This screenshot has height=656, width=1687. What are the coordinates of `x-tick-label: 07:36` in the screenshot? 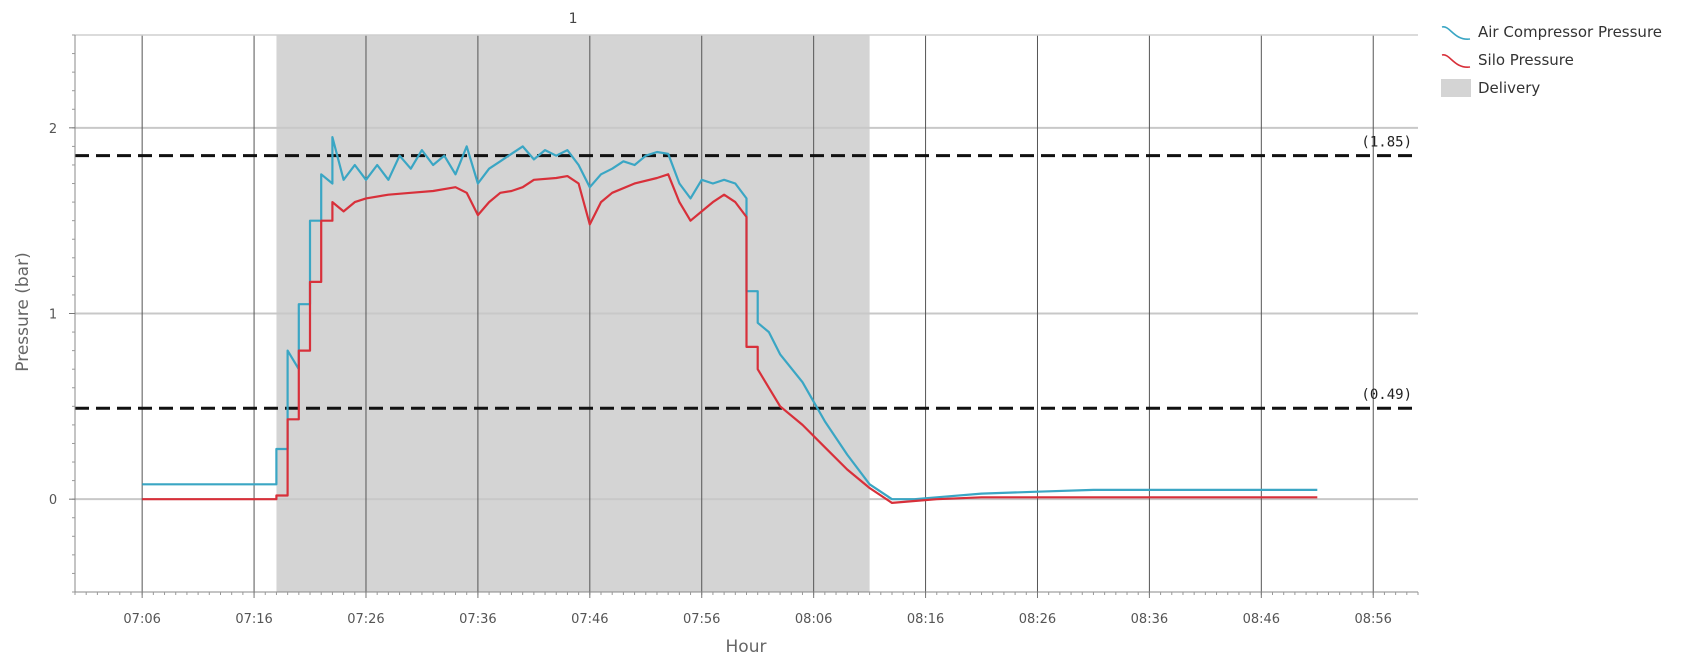 It's located at (477, 619).